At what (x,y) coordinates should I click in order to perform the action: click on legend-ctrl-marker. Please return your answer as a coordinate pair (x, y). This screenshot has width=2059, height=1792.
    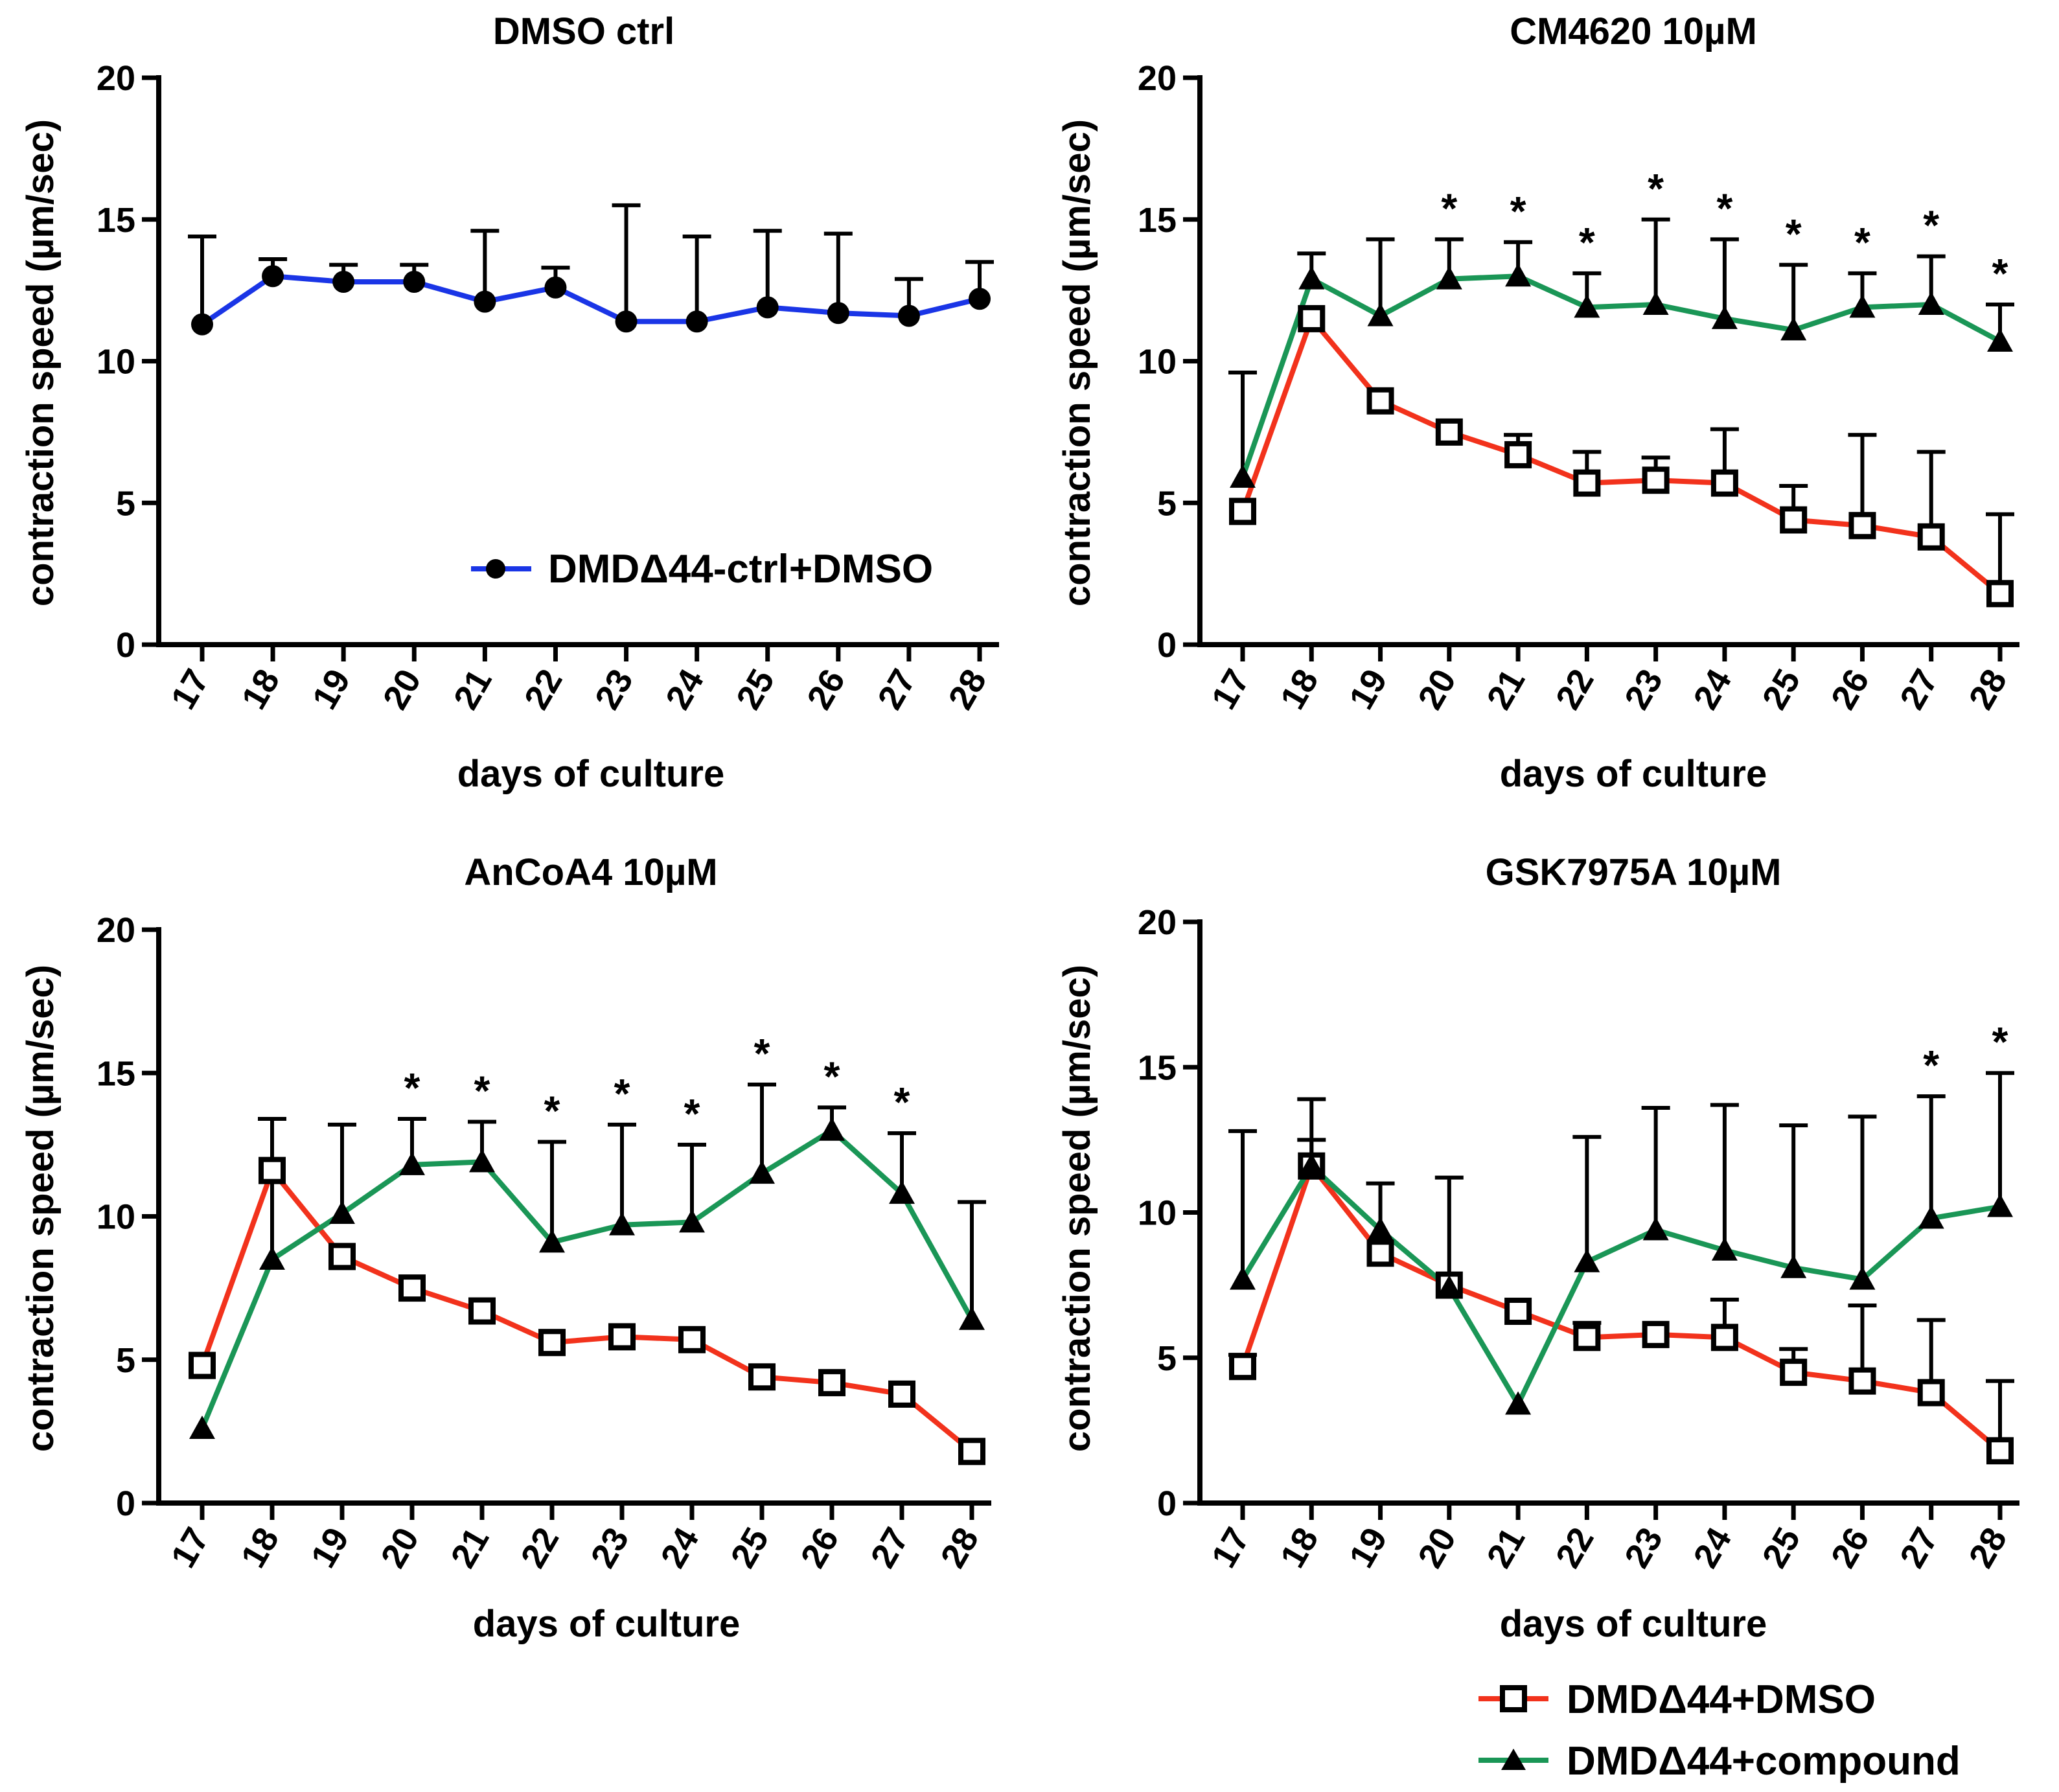
    Looking at the image, I should click on (495, 569).